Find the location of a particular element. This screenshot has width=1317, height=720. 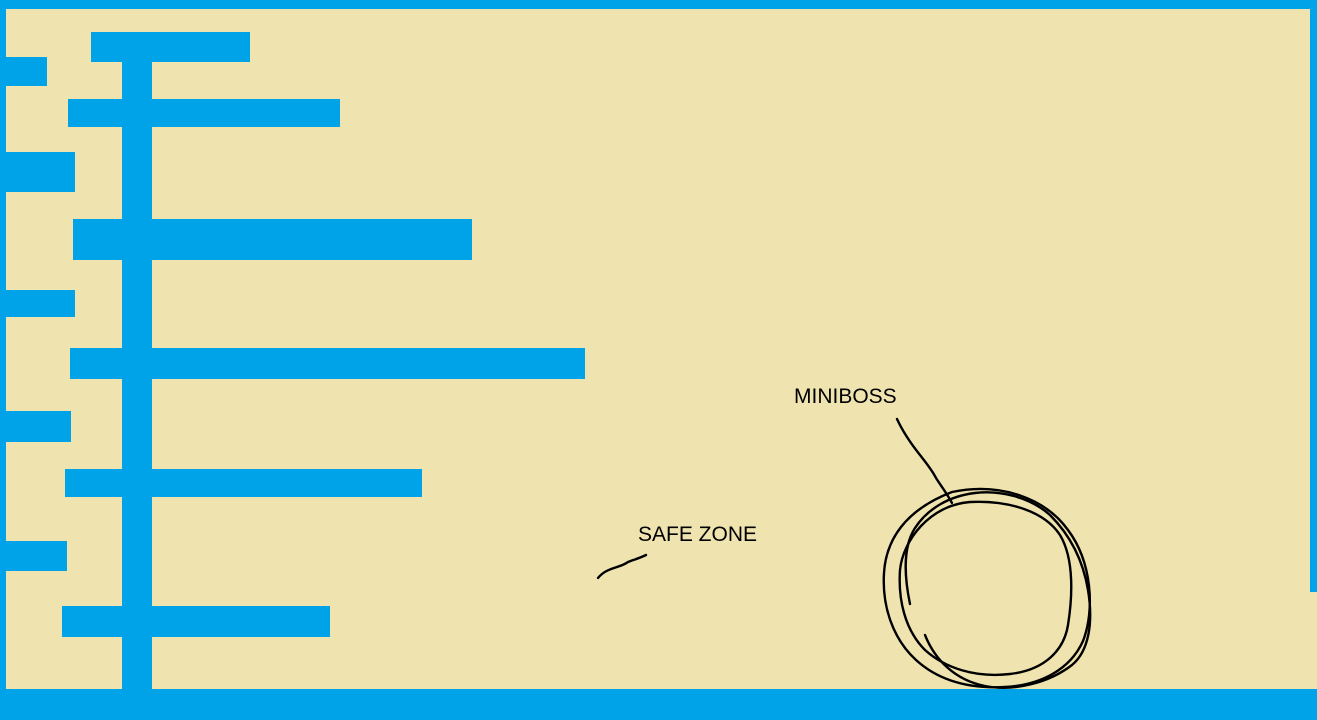

safe-zone-pointer is located at coordinates (622, 566).